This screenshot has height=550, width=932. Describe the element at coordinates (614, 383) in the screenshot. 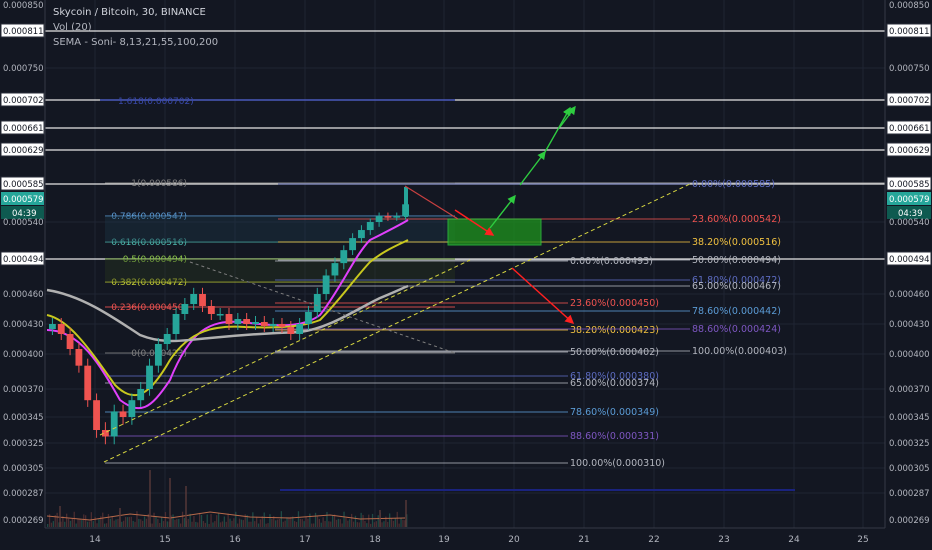

I see `fib-right-label: 65.00%(0.000374)` at that location.